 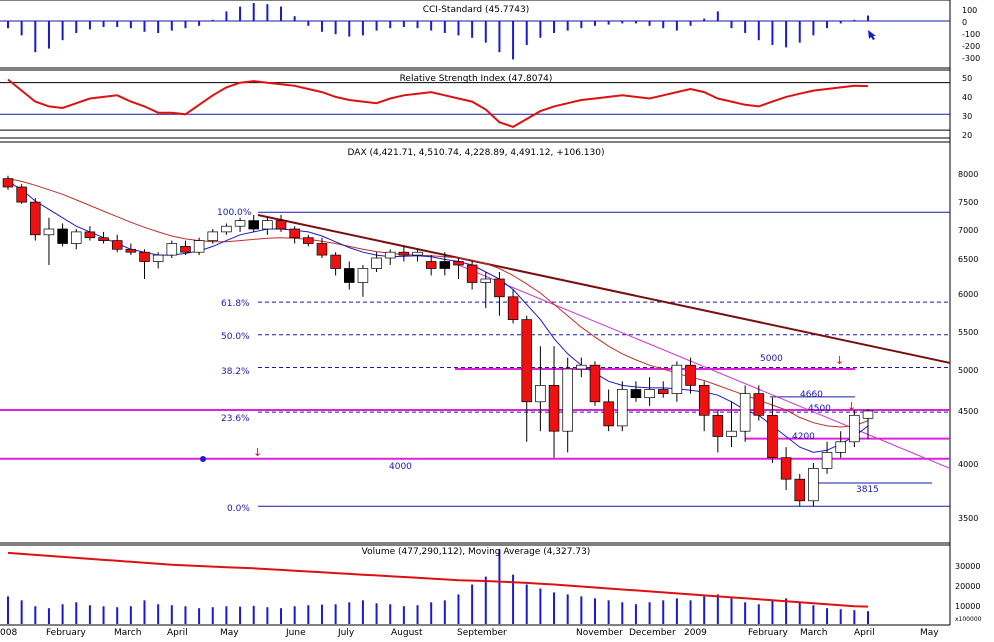 I want to click on cci-panel, so click(x=475, y=31).